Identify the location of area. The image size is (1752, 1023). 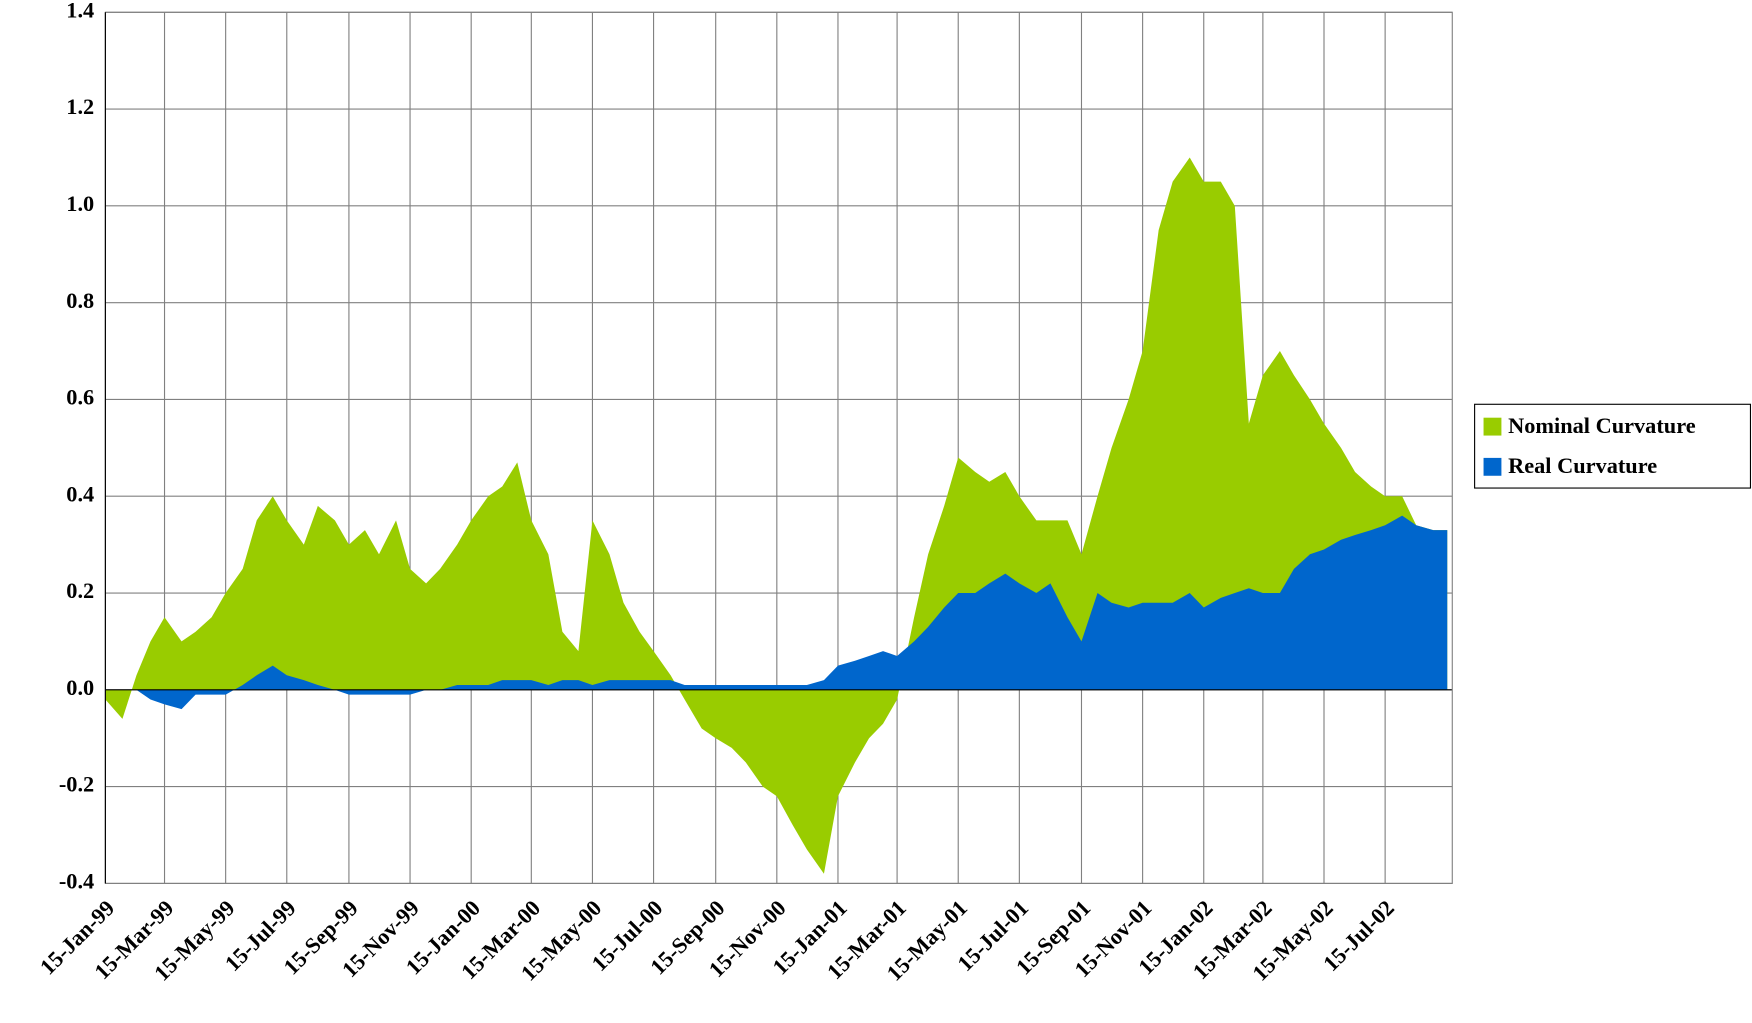
(776, 612).